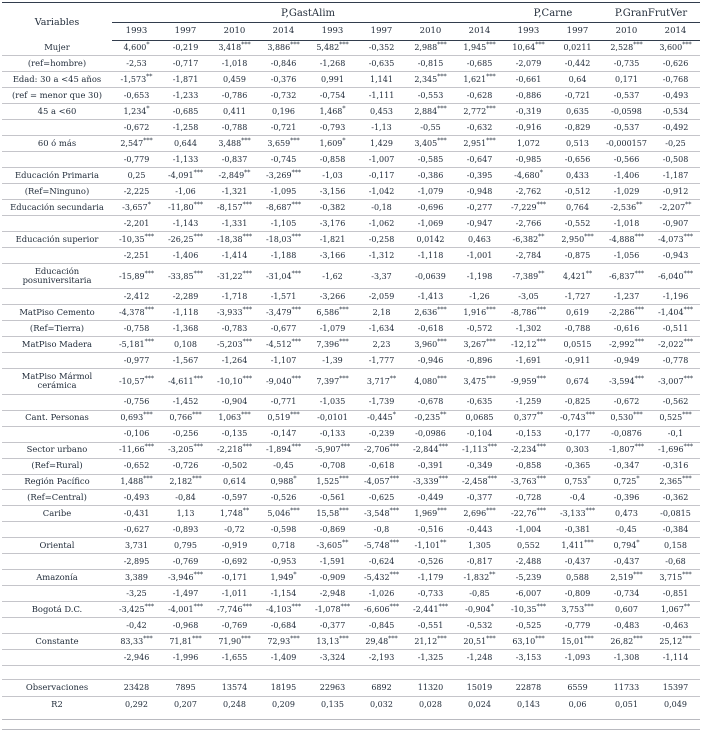 The image size is (702, 730). I want to click on cell: -1,105, so click(283, 223).